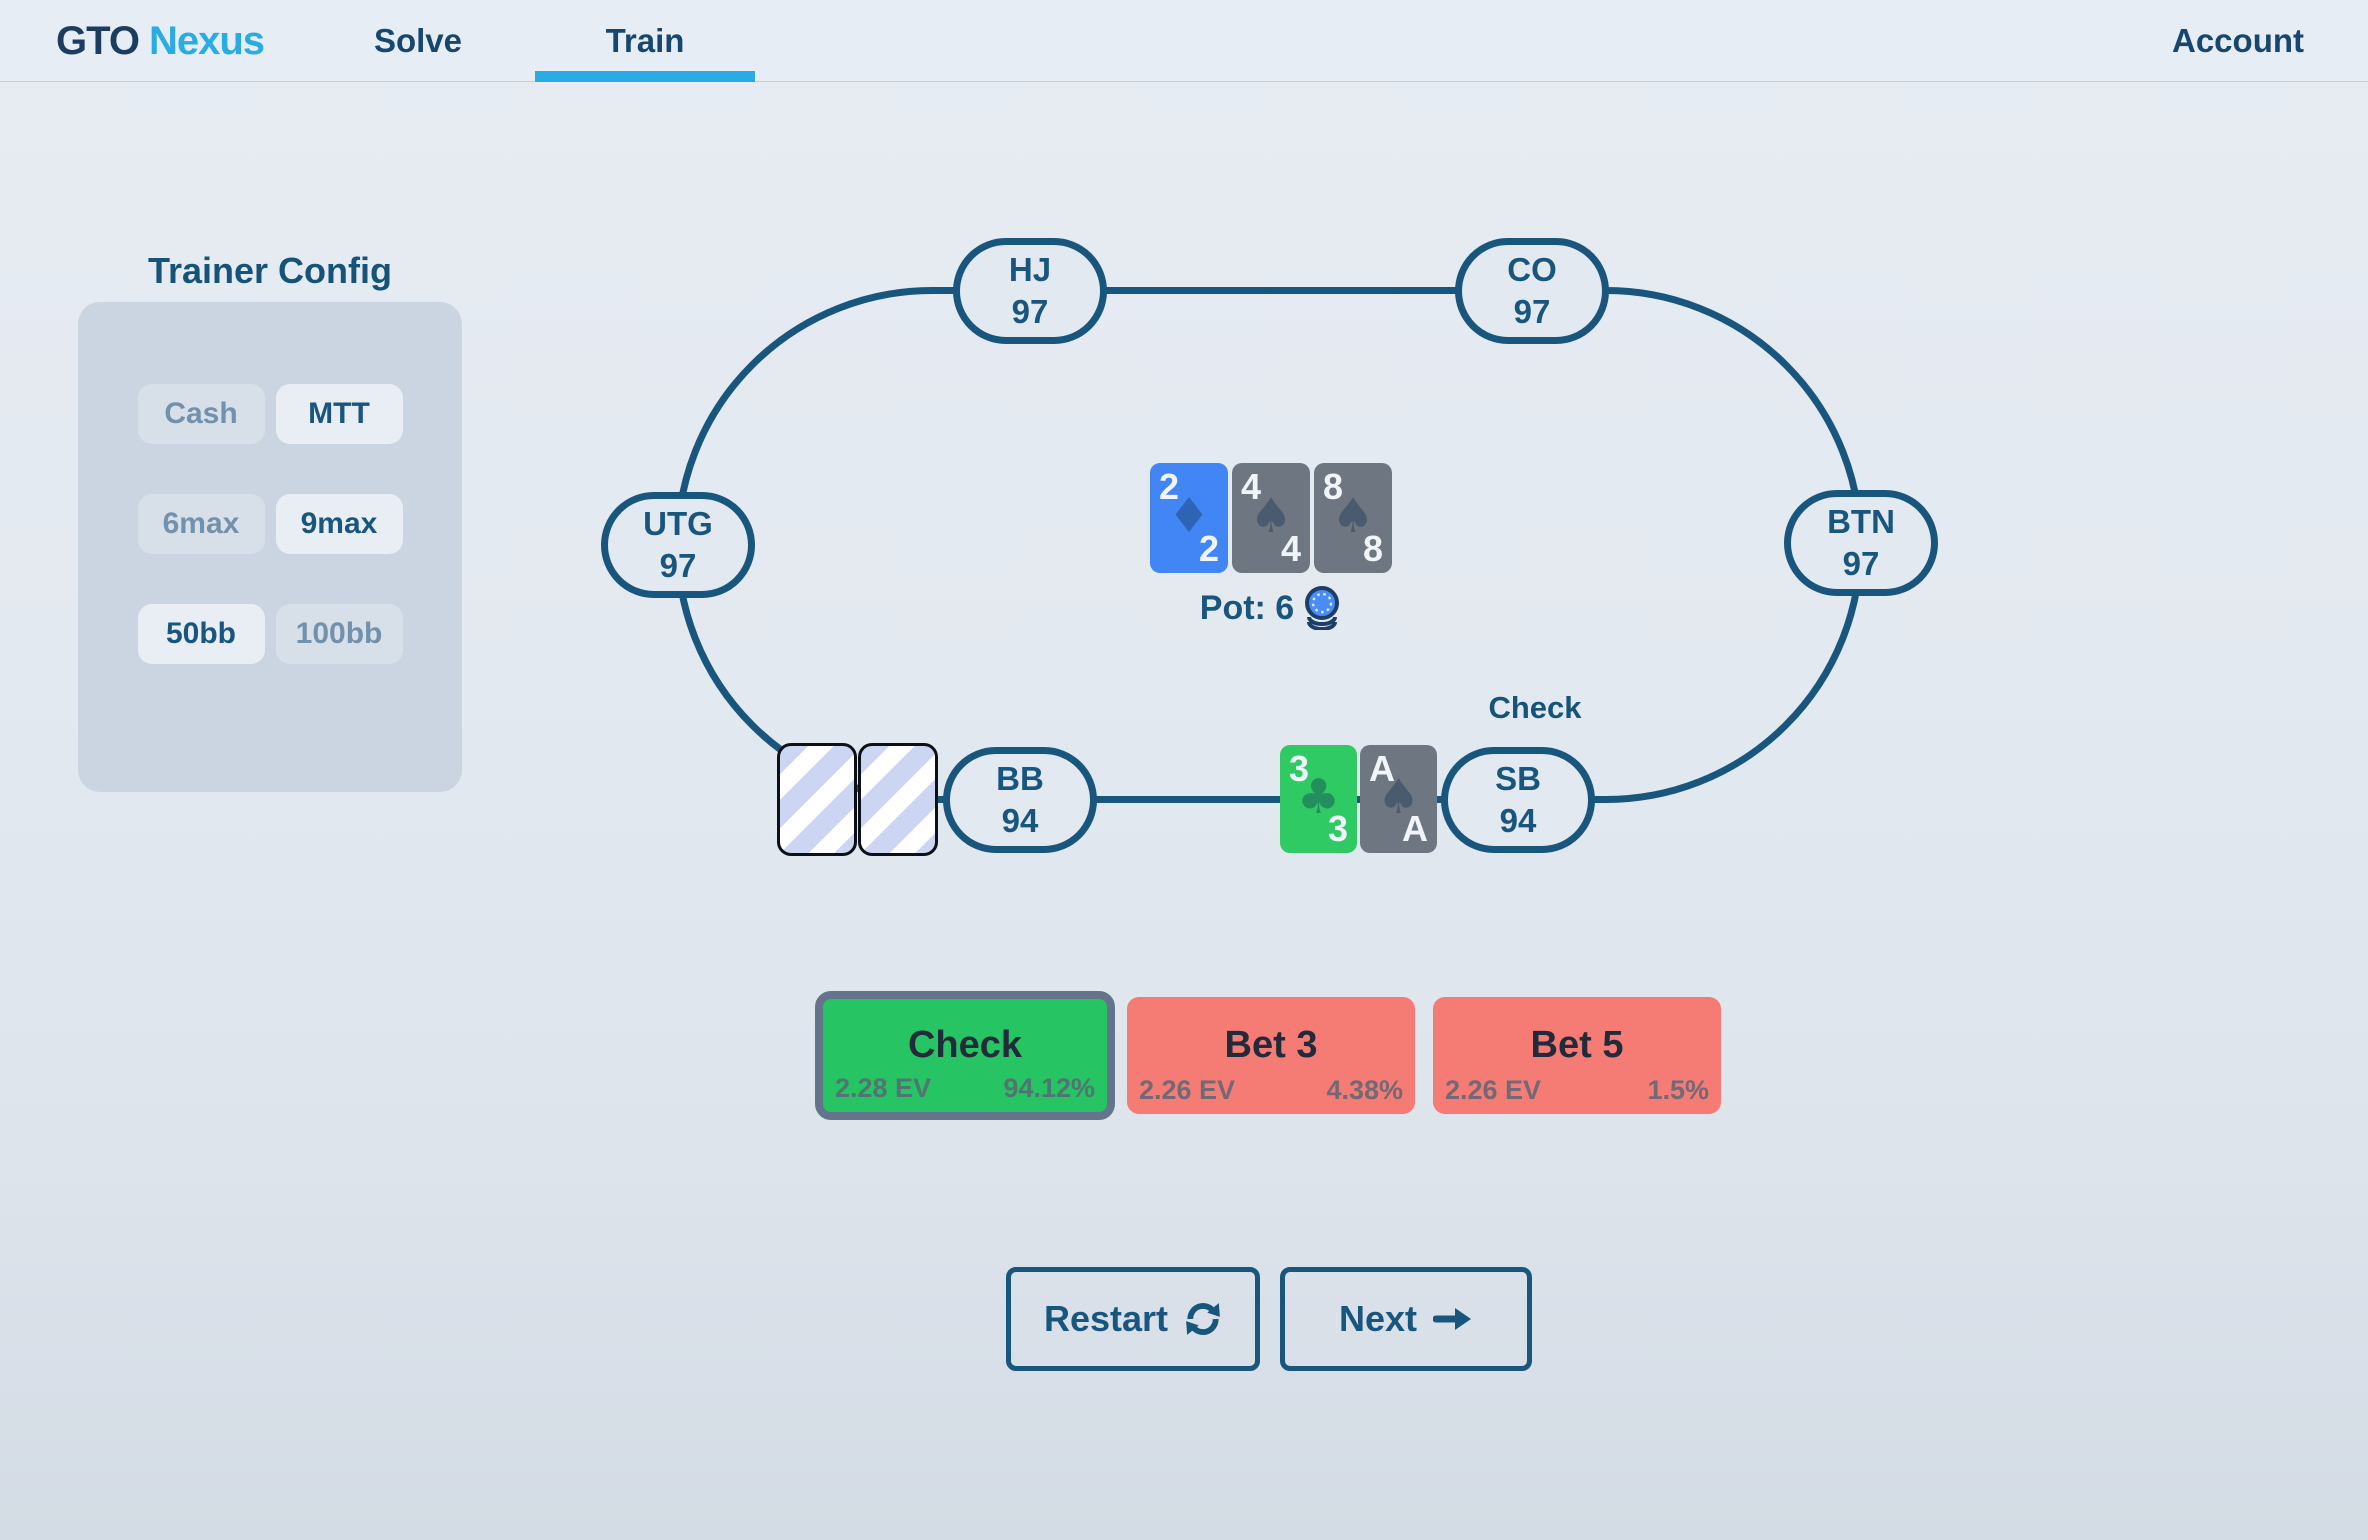  What do you see at coordinates (645, 76) in the screenshot?
I see `active-tab-indicator` at bounding box center [645, 76].